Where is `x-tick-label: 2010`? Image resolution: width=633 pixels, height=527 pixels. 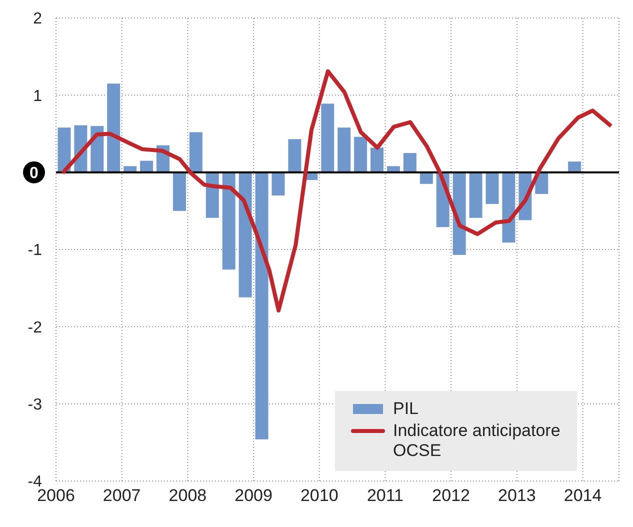 x-tick-label: 2010 is located at coordinates (319, 496).